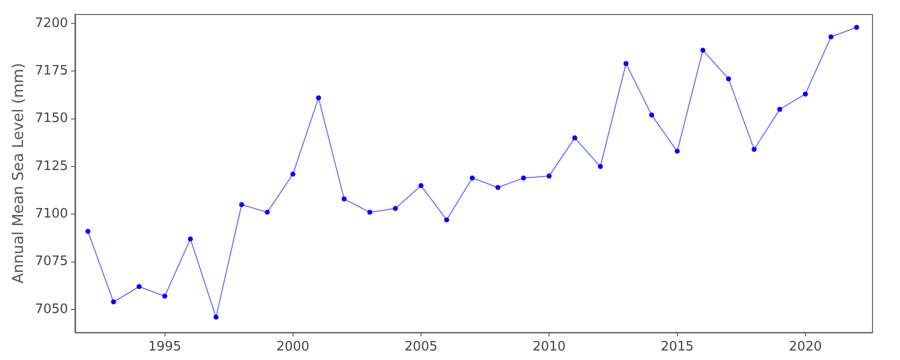  What do you see at coordinates (51, 214) in the screenshot?
I see `y-tick-label: 7100` at bounding box center [51, 214].